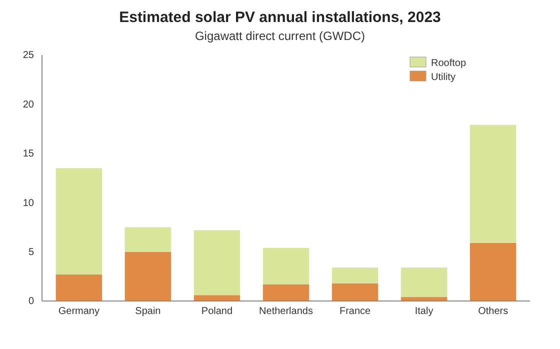 The image size is (560, 349). What do you see at coordinates (280, 17) in the screenshot?
I see `chart-title: Estimated solar PV annual installations, 2023` at bounding box center [280, 17].